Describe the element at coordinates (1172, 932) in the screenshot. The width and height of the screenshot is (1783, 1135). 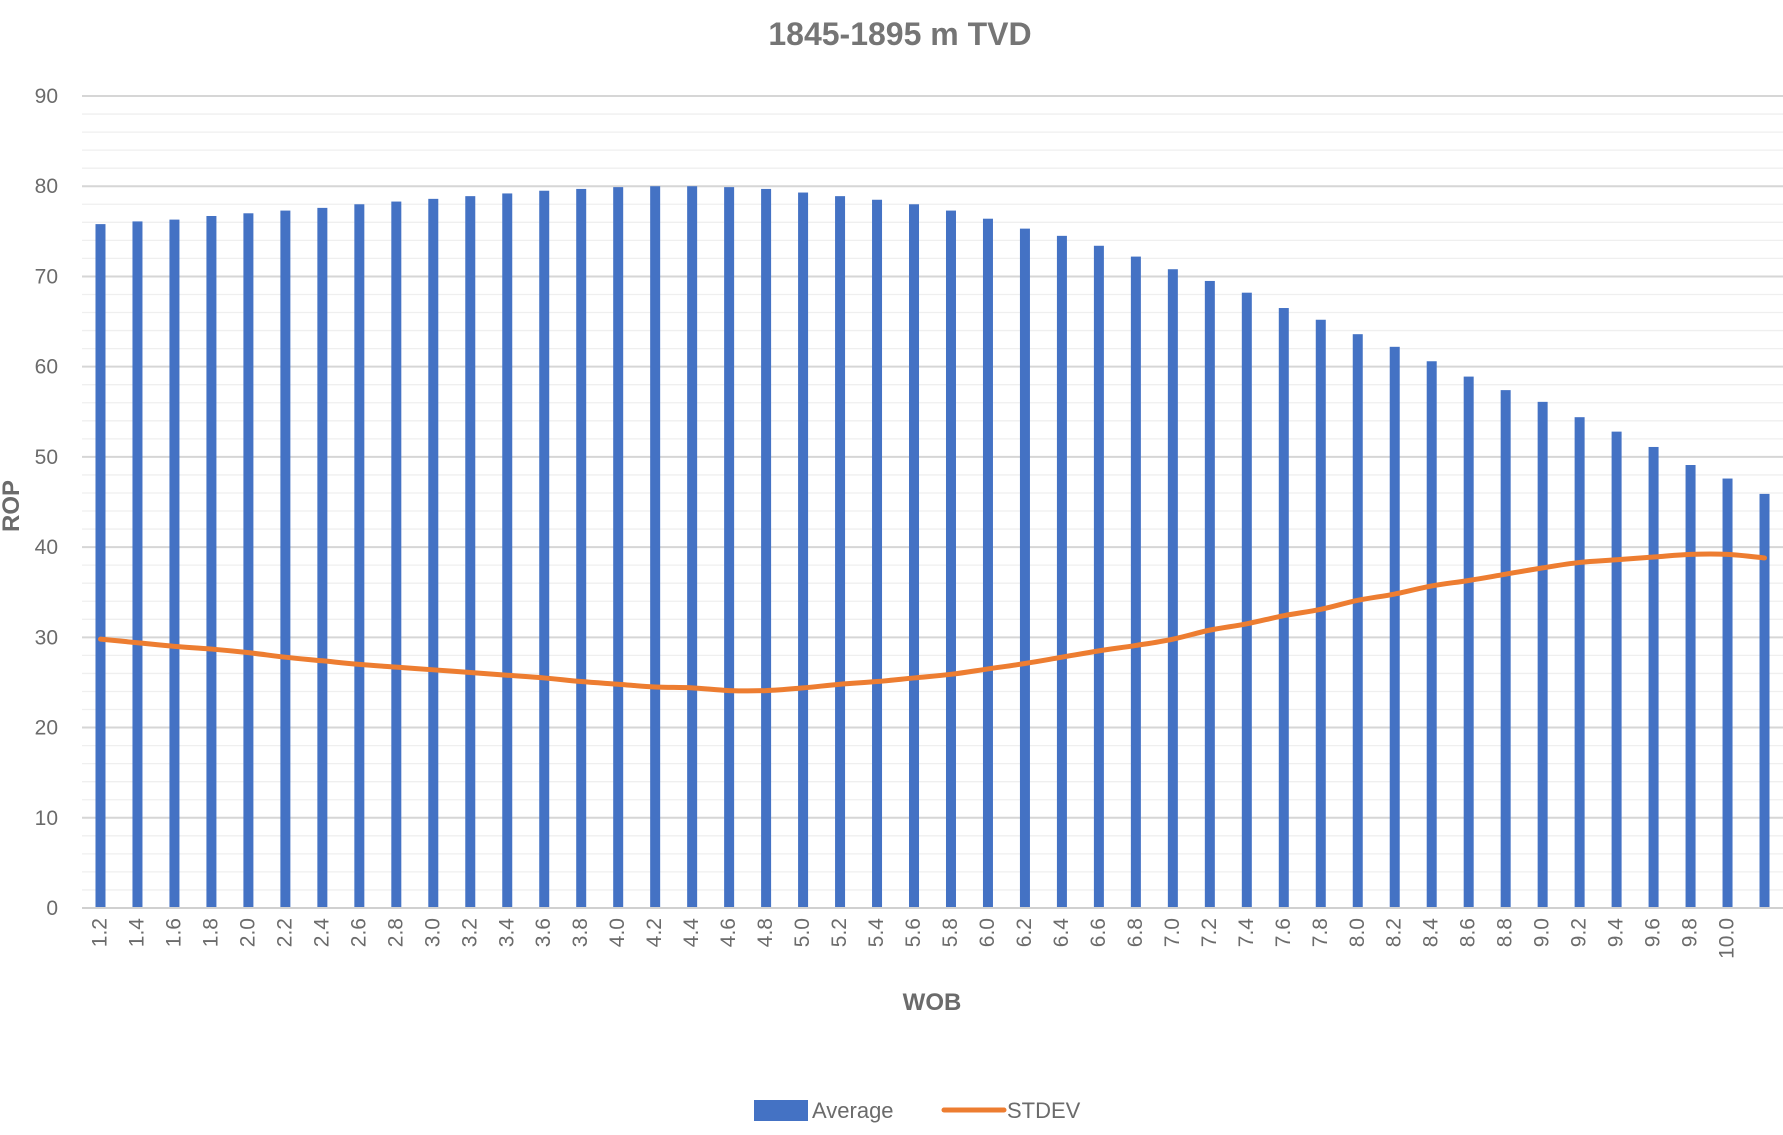
I see `x-tick-label: 7.0` at that location.